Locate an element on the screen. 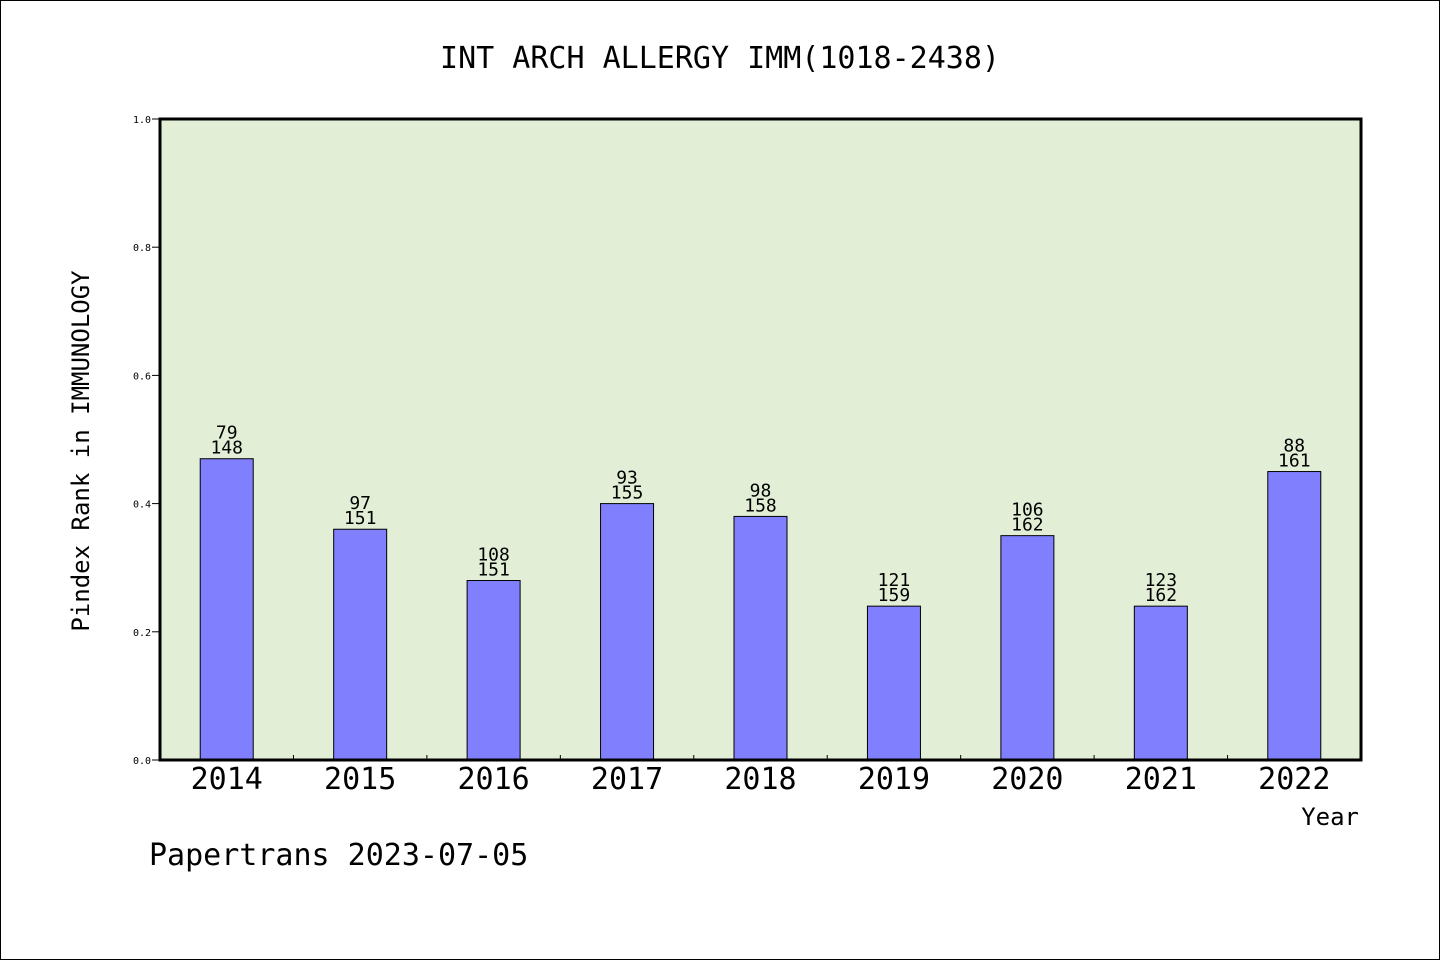 Image resolution: width=1440 pixels, height=960 pixels. bar-label-bottom: 158 is located at coordinates (760, 505).